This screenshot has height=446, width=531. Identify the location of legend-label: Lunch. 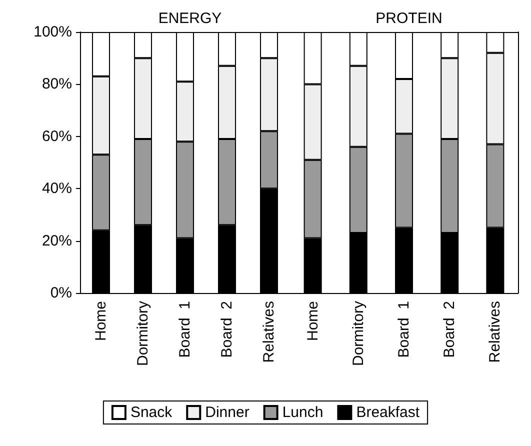
(303, 412).